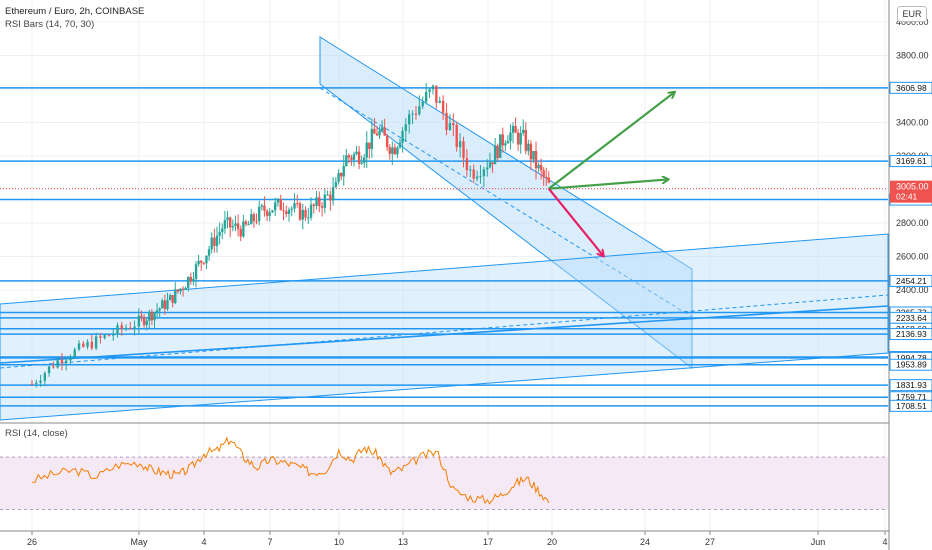 Image resolution: width=932 pixels, height=550 pixels. Describe the element at coordinates (912, 257) in the screenshot. I see `price-tick-label: 2600.00` at that location.